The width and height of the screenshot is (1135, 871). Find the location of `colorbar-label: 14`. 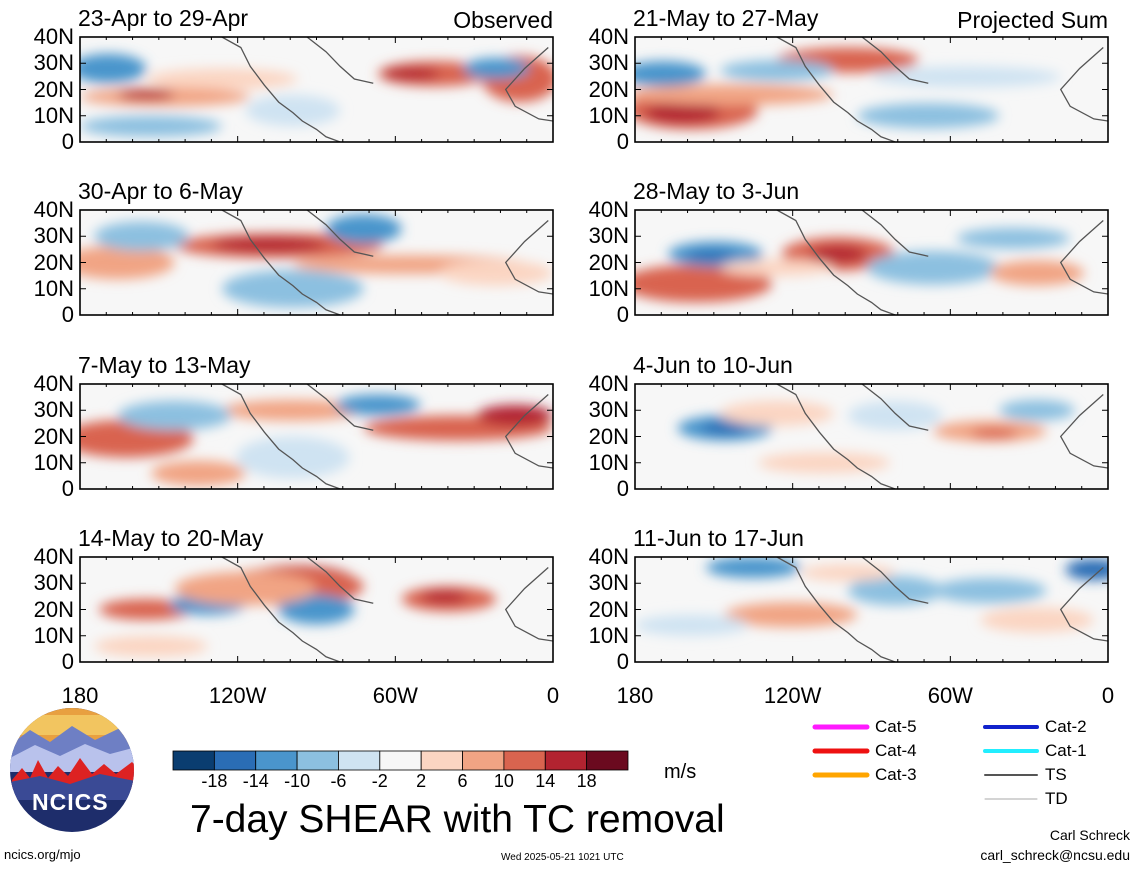

colorbar-label: 14 is located at coordinates (545, 781).